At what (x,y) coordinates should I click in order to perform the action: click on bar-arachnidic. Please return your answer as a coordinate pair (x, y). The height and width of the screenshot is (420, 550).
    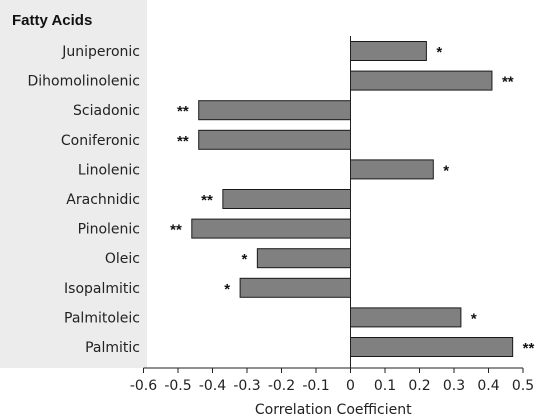
    Looking at the image, I should click on (287, 199).